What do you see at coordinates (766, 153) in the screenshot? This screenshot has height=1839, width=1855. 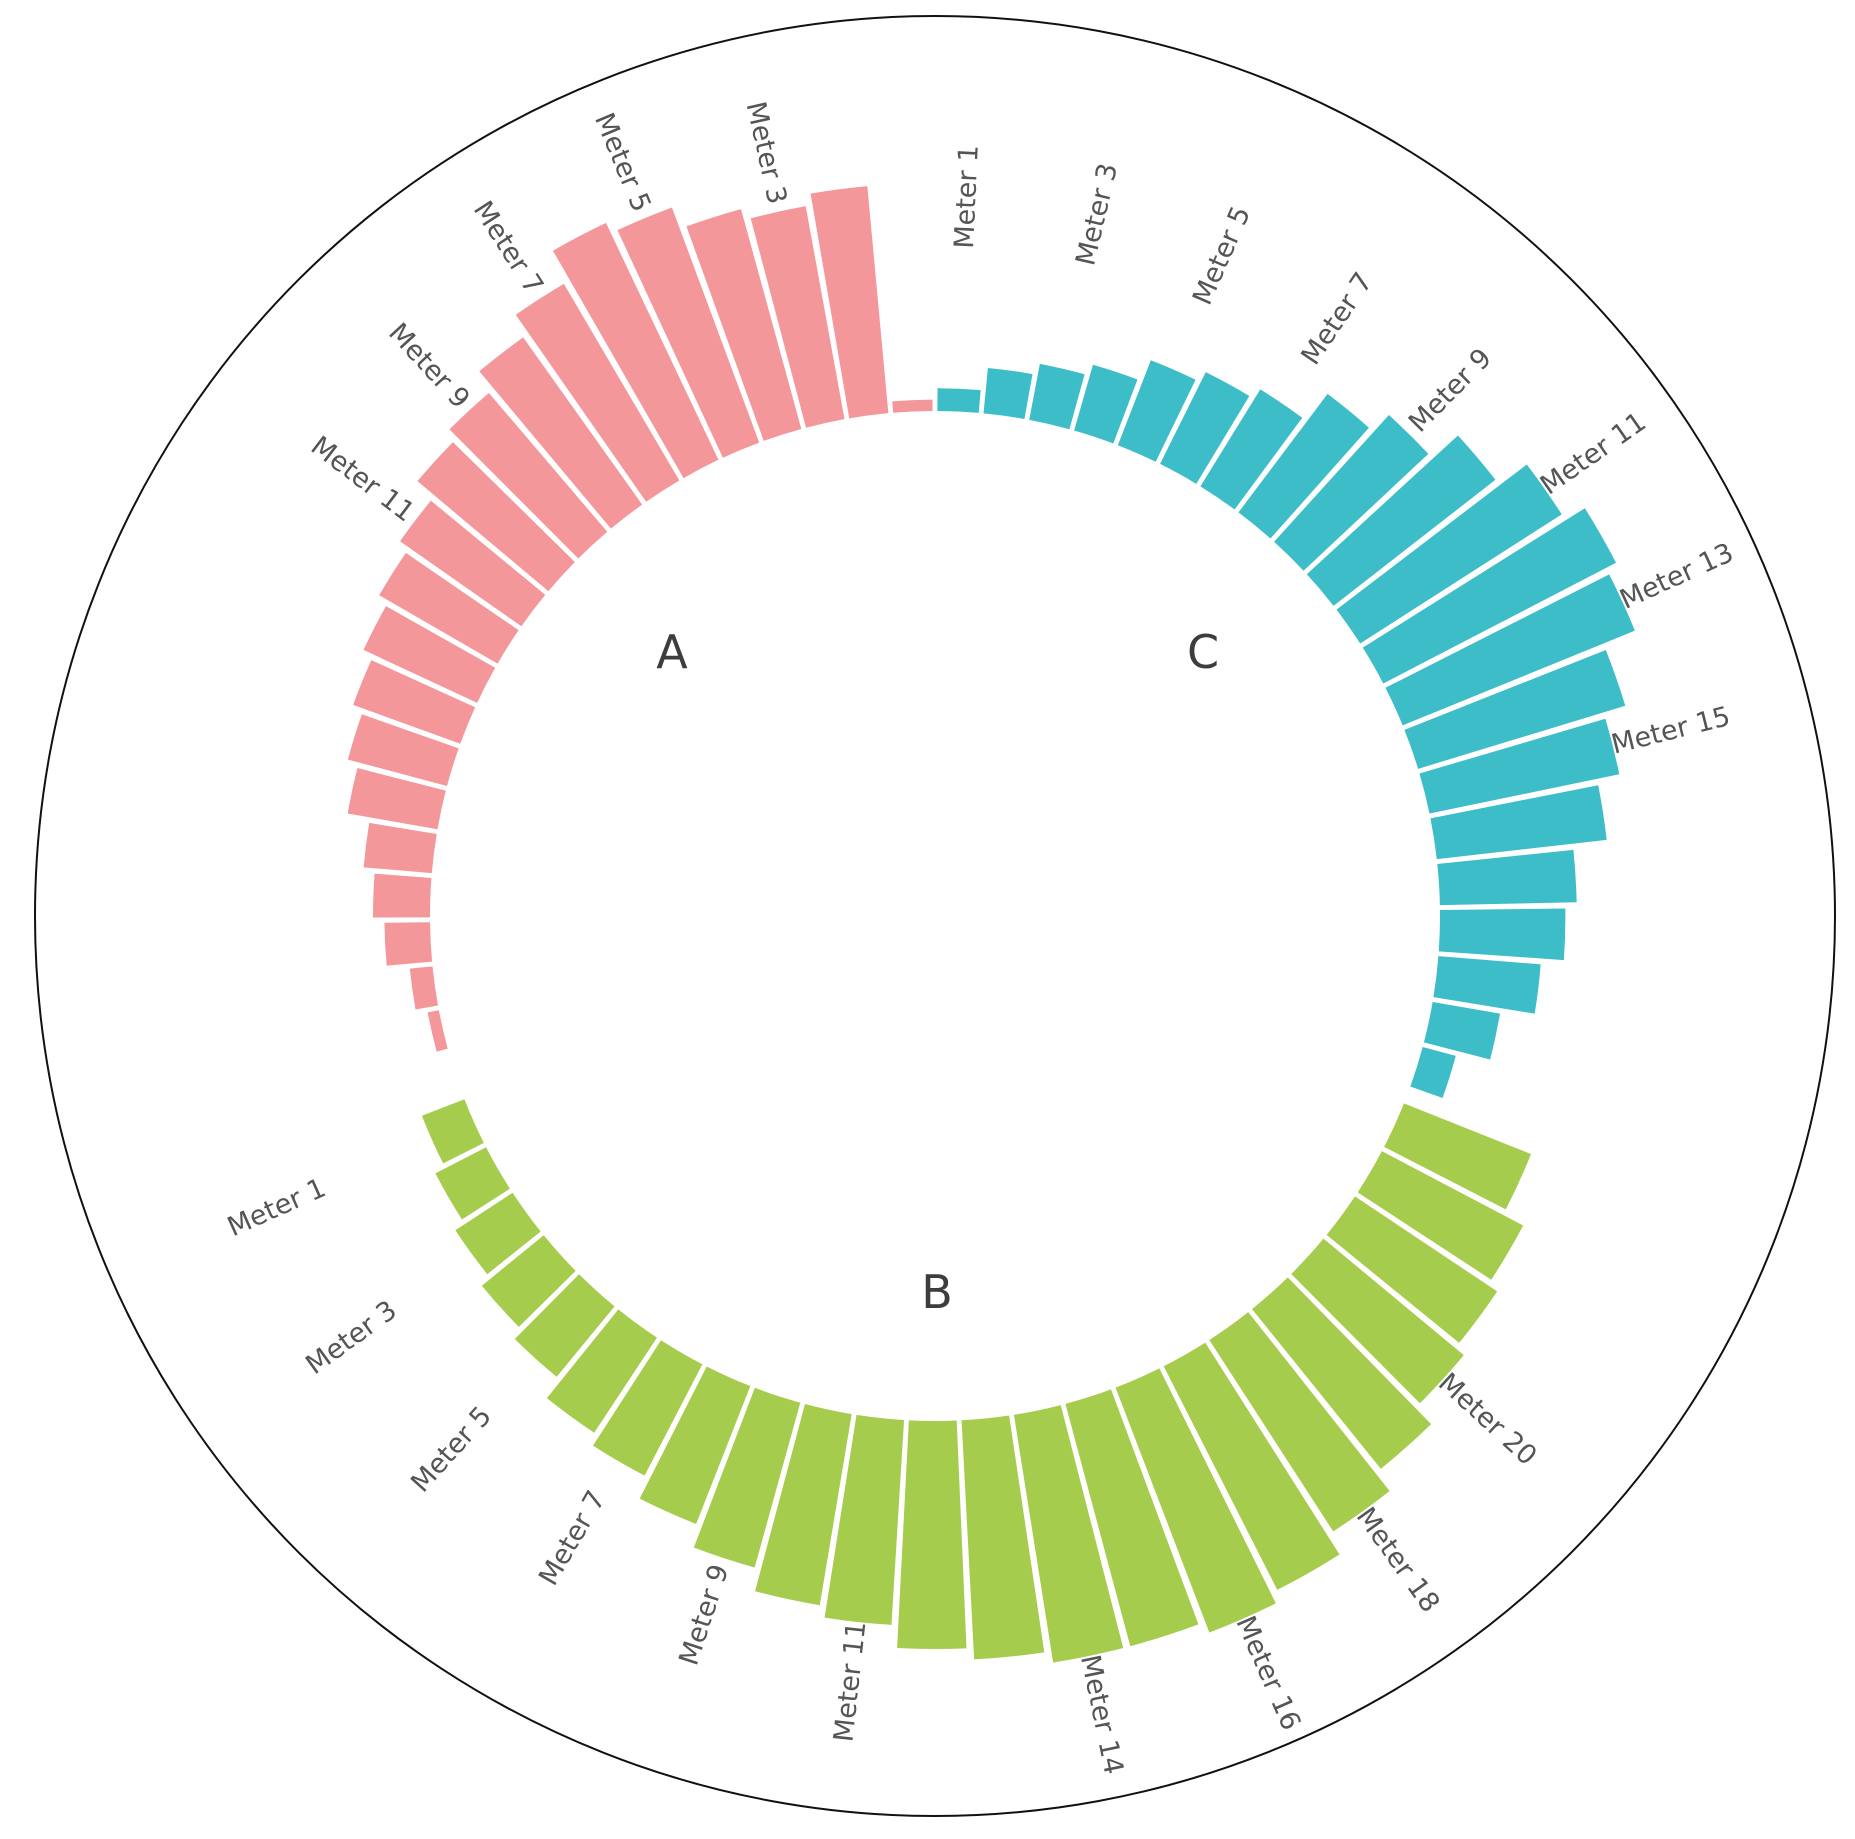 I see `tick-label-a-3: Meter 3` at bounding box center [766, 153].